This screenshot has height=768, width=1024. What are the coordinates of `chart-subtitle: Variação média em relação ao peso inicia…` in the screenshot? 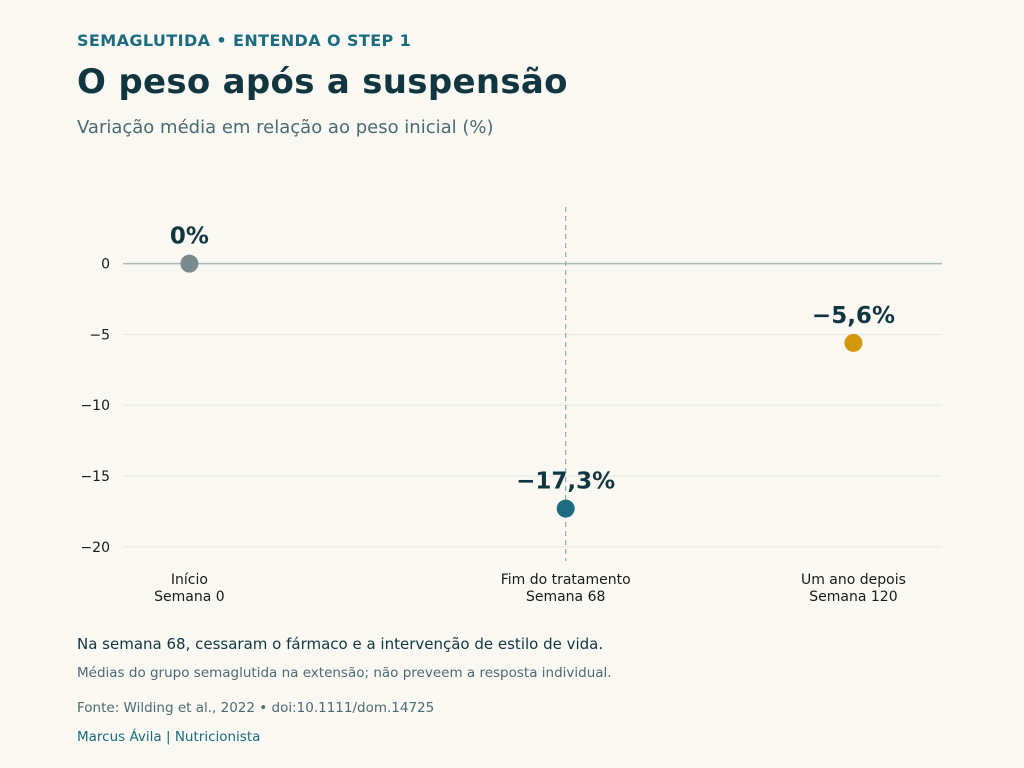 It's located at (285, 127).